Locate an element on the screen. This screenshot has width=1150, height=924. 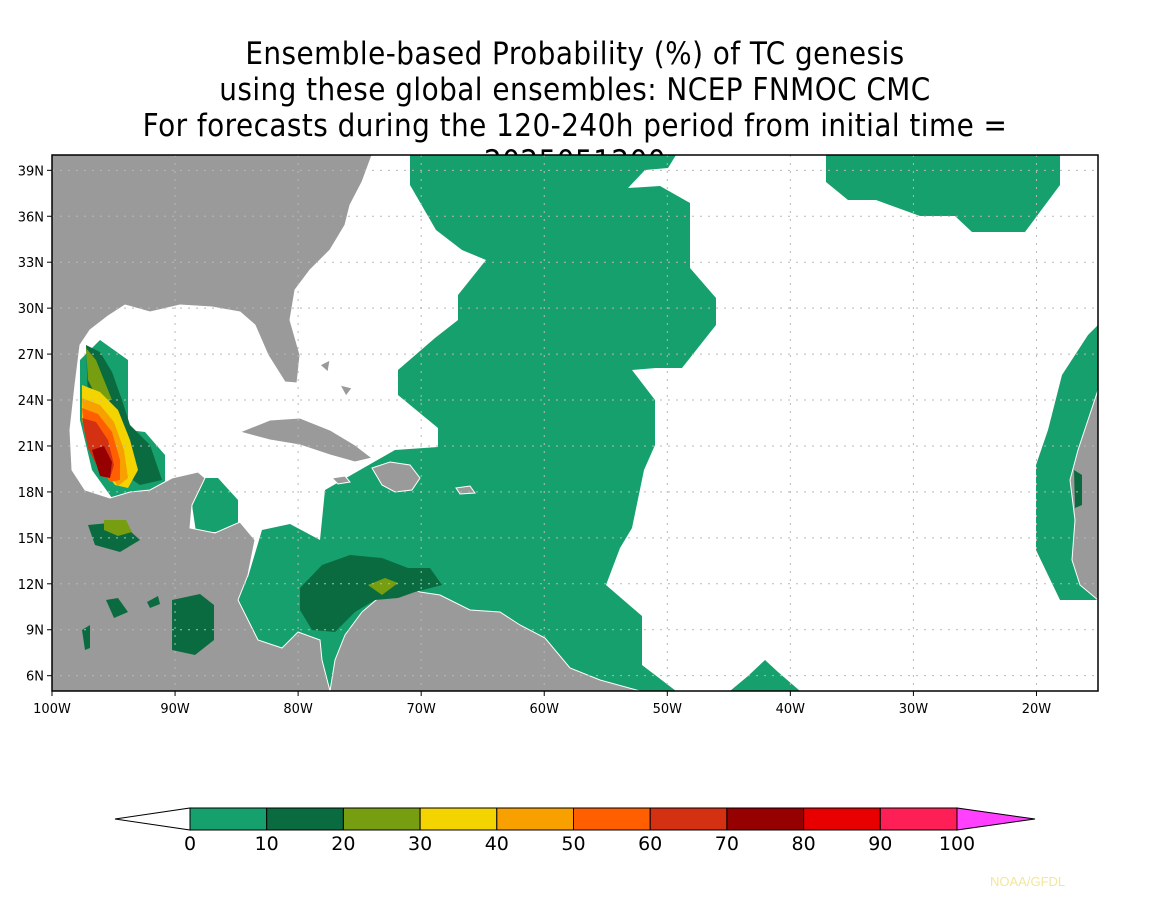
latitude-labels: 39N 36N 33N 30N 27N 24N 21N 18N 15N 12N 9N 6N is located at coordinates (35, 424).